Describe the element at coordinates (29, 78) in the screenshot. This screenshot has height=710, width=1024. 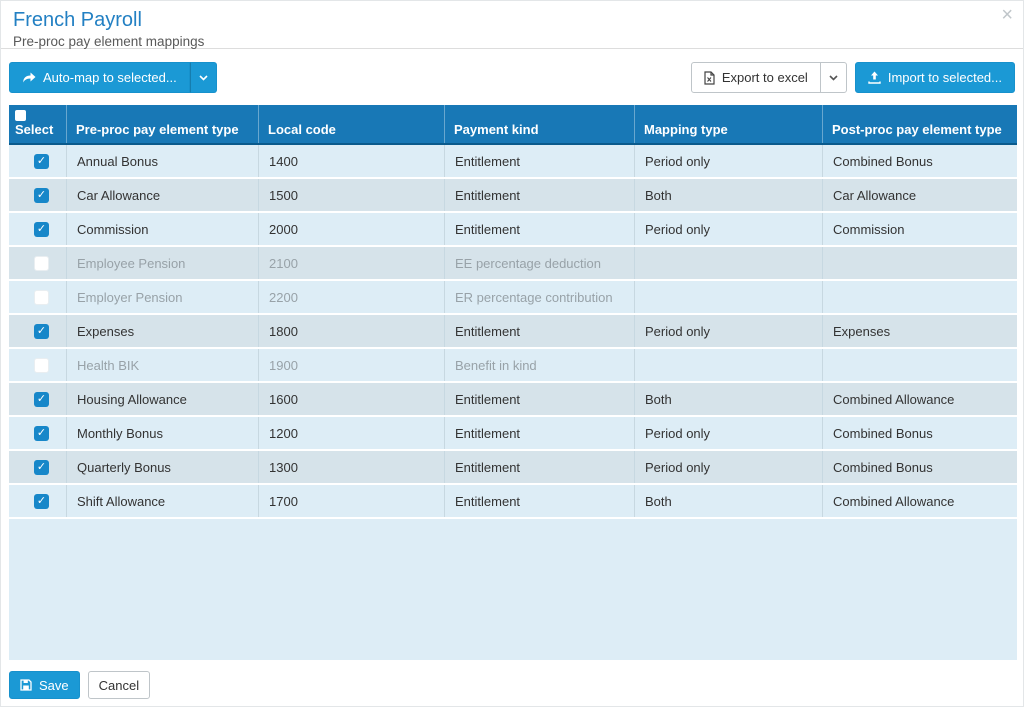
I see `forward-arrow-icon` at that location.